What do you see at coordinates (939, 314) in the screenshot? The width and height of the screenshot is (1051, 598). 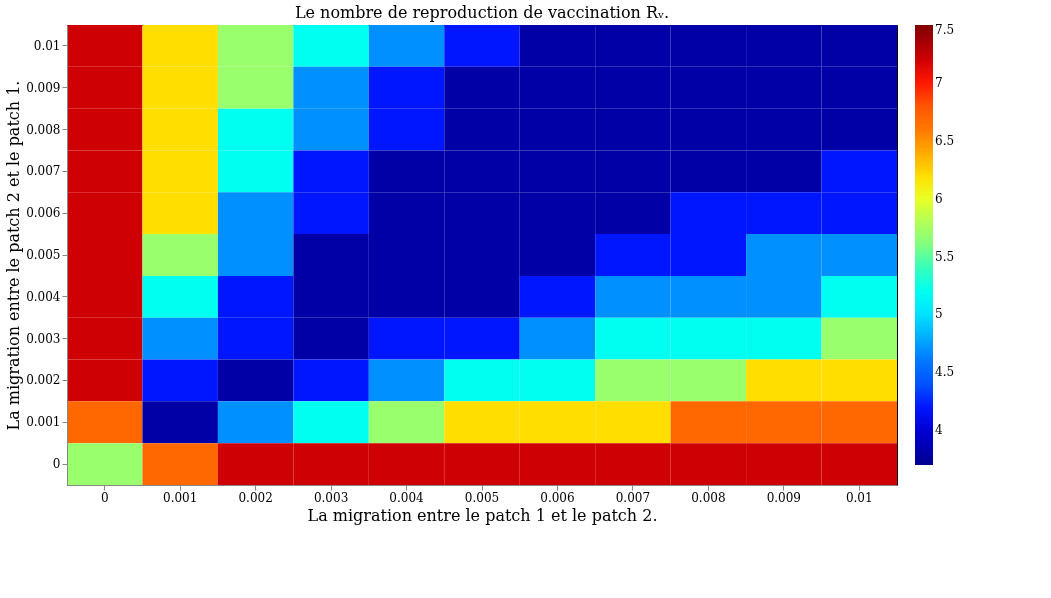 I see `color-bar-label: 5` at bounding box center [939, 314].